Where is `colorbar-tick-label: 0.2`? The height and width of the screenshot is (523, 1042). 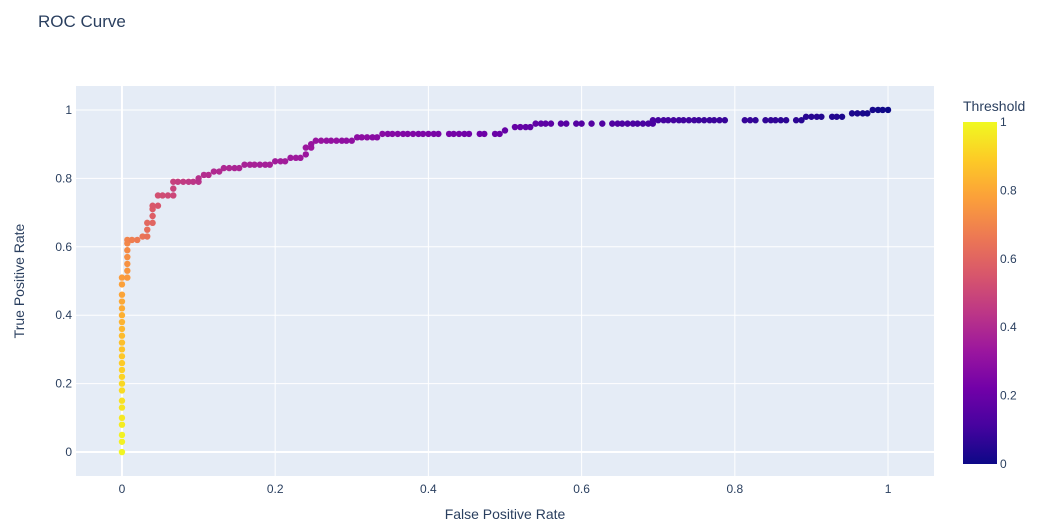
colorbar-tick-label: 0.2 is located at coordinates (1008, 396).